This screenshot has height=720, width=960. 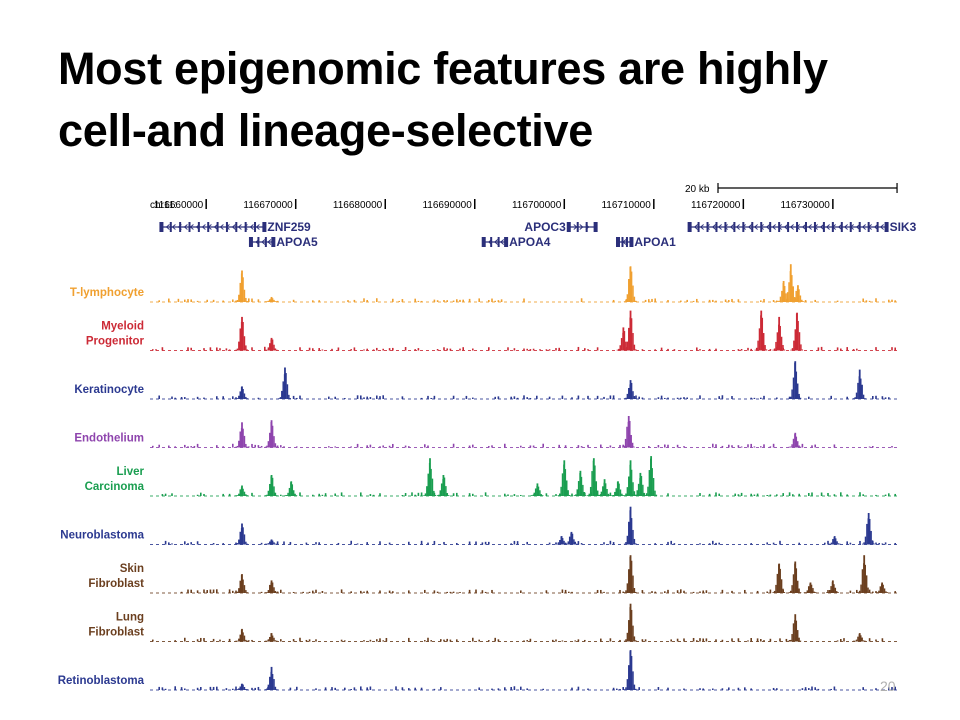 I want to click on ruler-tick-label: 116690000, so click(x=447, y=205).